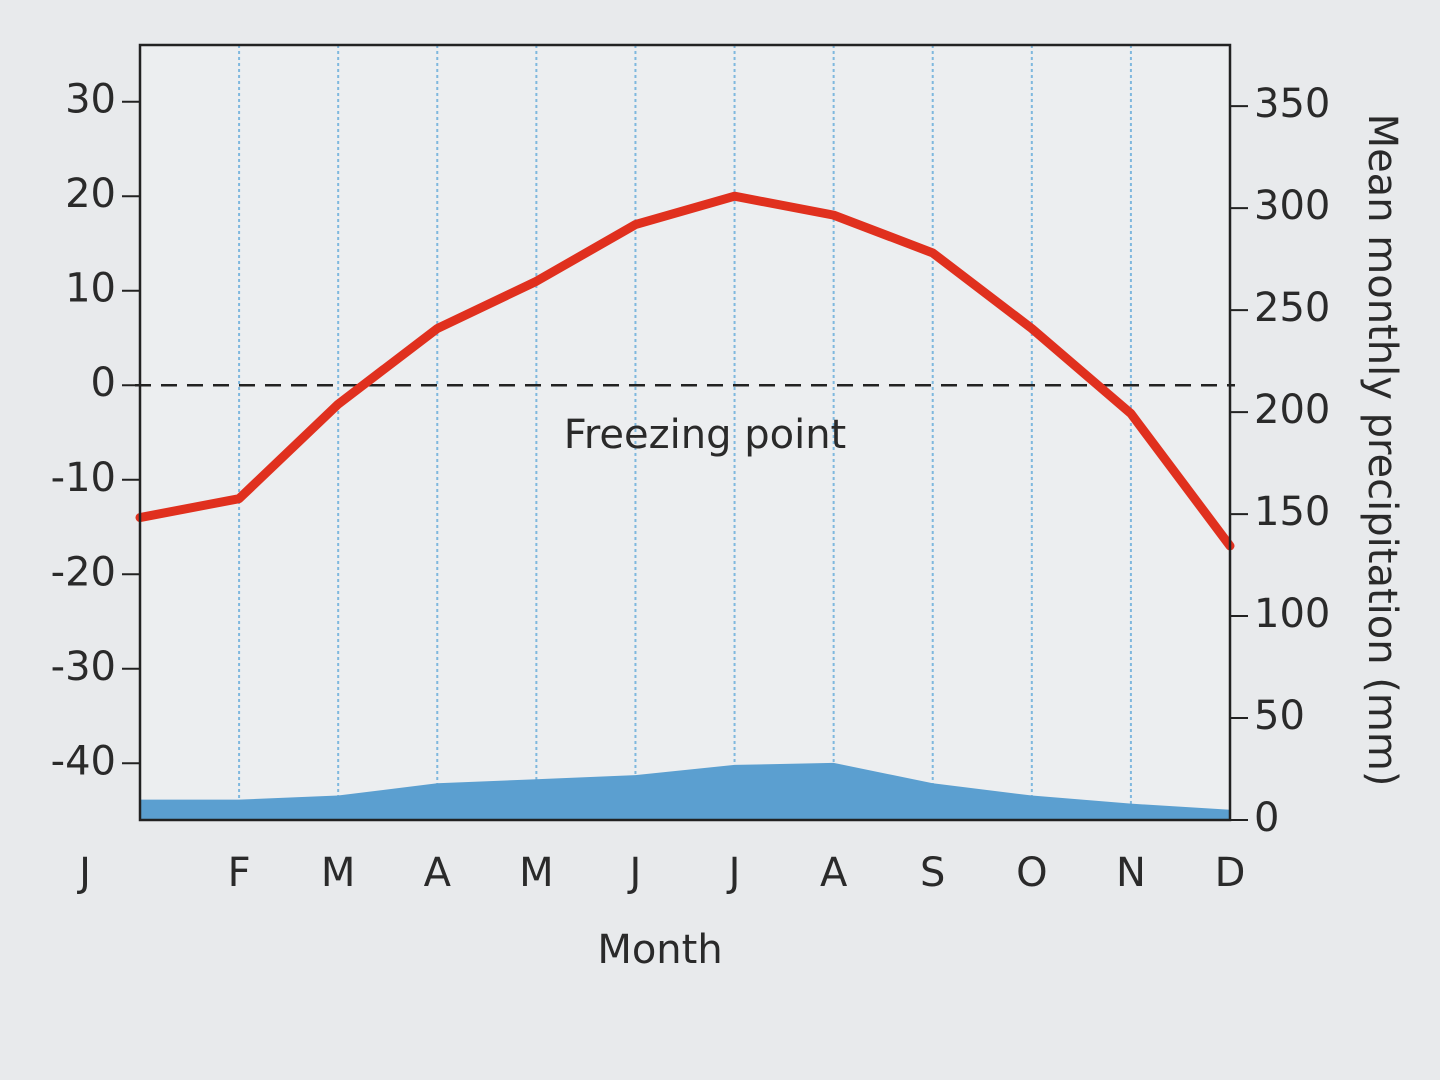 Image resolution: width=1440 pixels, height=1080 pixels. I want to click on y2-tick-label: 100, so click(1292, 614).